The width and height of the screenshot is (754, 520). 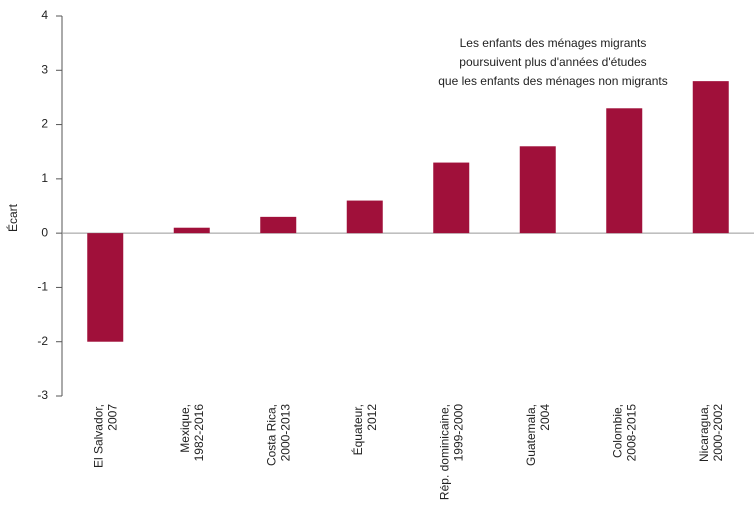 What do you see at coordinates (44, 15) in the screenshot?
I see `y-tick-label: 4` at bounding box center [44, 15].